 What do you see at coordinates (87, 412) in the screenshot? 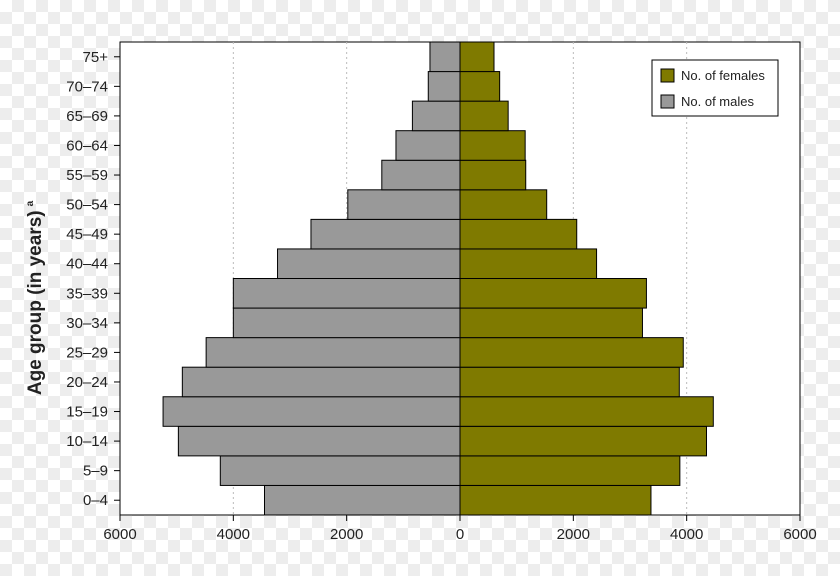
I see `y-tick-label: 15–19` at bounding box center [87, 412].